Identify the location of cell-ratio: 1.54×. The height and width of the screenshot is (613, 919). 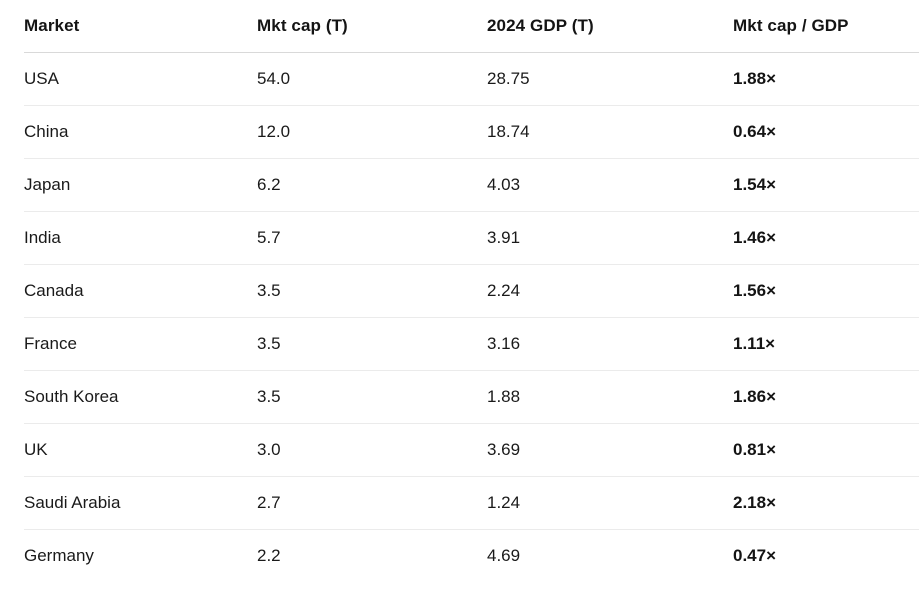
(826, 185).